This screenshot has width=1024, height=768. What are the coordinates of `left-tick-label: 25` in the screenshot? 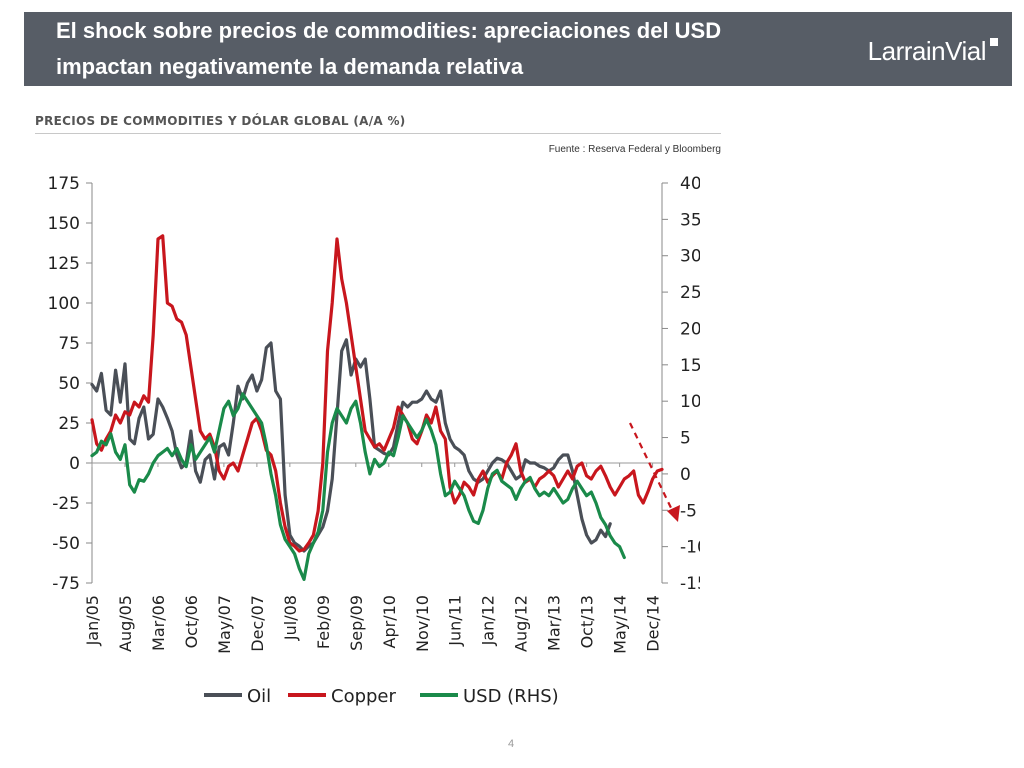 It's located at (69, 424).